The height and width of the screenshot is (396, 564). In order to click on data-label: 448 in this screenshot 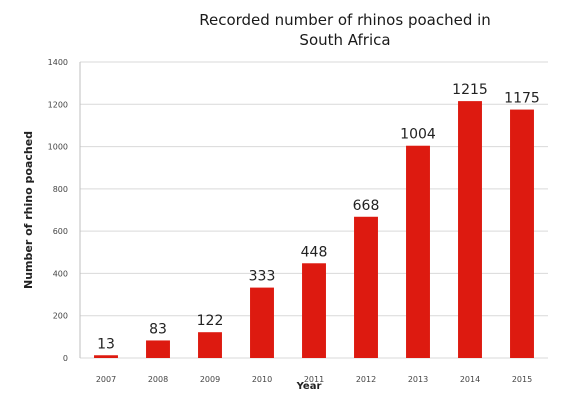, I will do `click(314, 252)`.